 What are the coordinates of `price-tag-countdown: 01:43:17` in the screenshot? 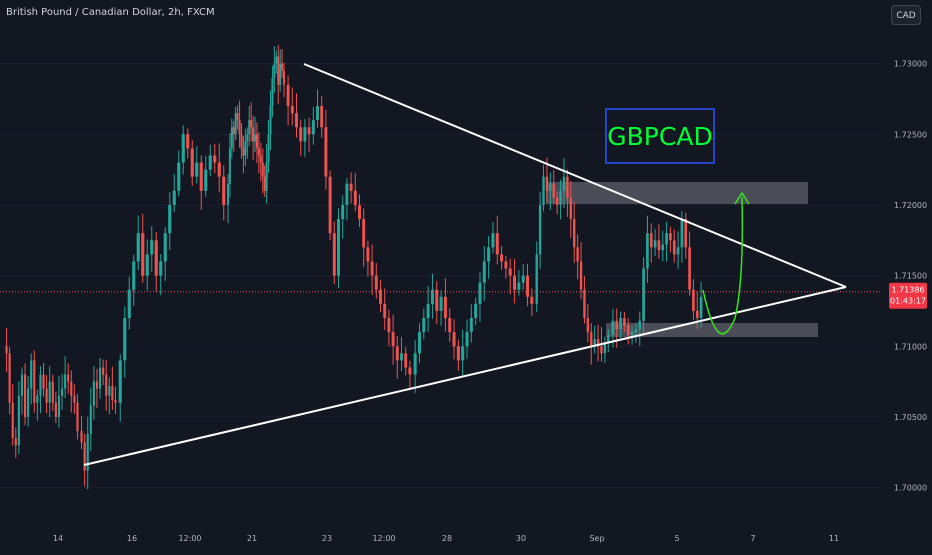 It's located at (908, 301).